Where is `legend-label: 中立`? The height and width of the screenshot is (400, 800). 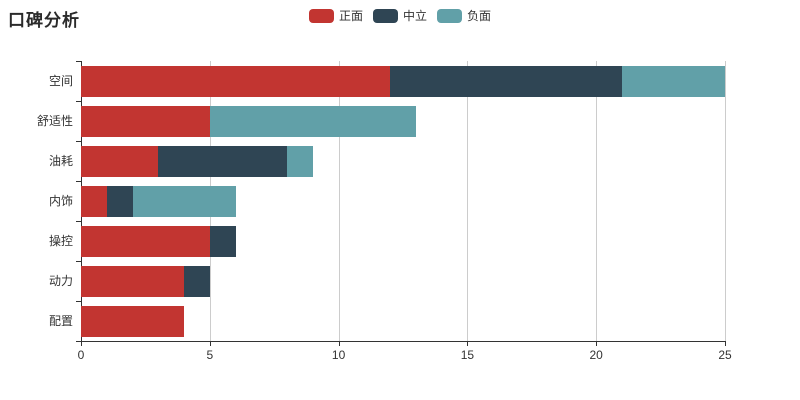
legend-label: 中立 is located at coordinates (414, 16).